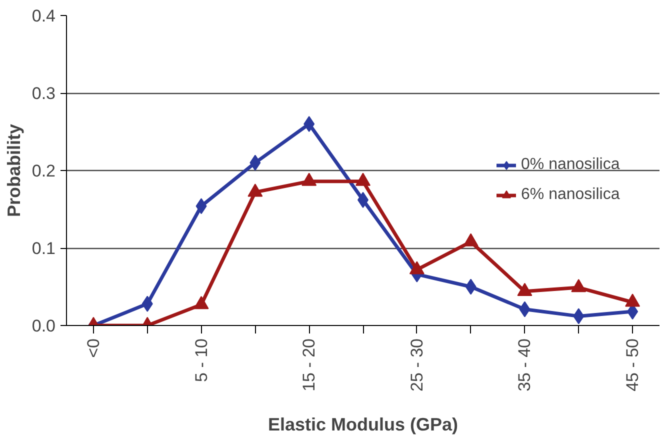 This screenshot has height=437, width=669. Describe the element at coordinates (44, 326) in the screenshot. I see `y-tick-label: 0.0` at that location.